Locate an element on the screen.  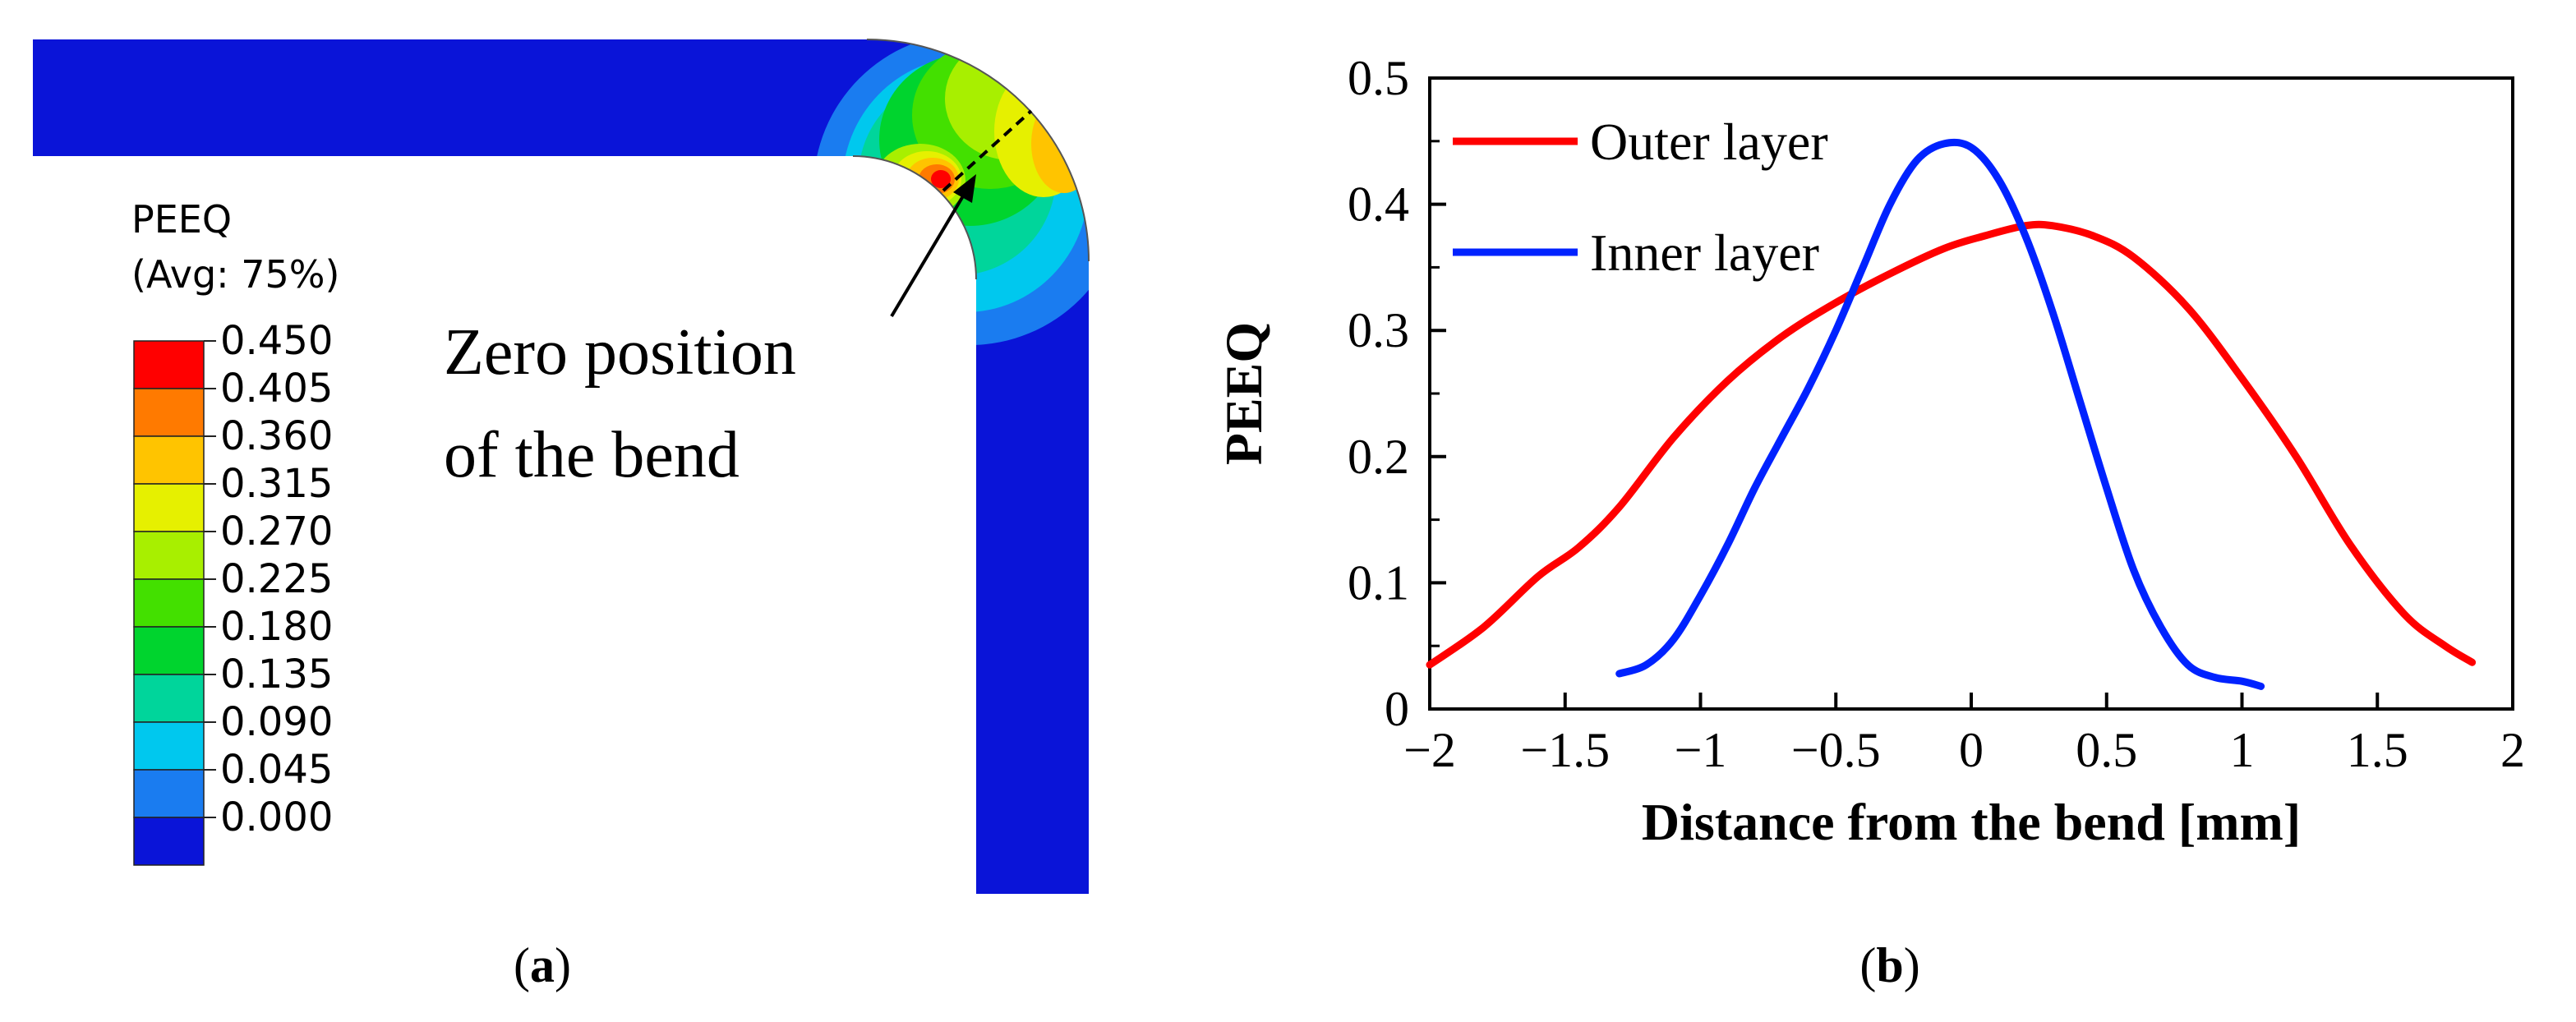
y-tick-label: 0.5 is located at coordinates (1378, 78).